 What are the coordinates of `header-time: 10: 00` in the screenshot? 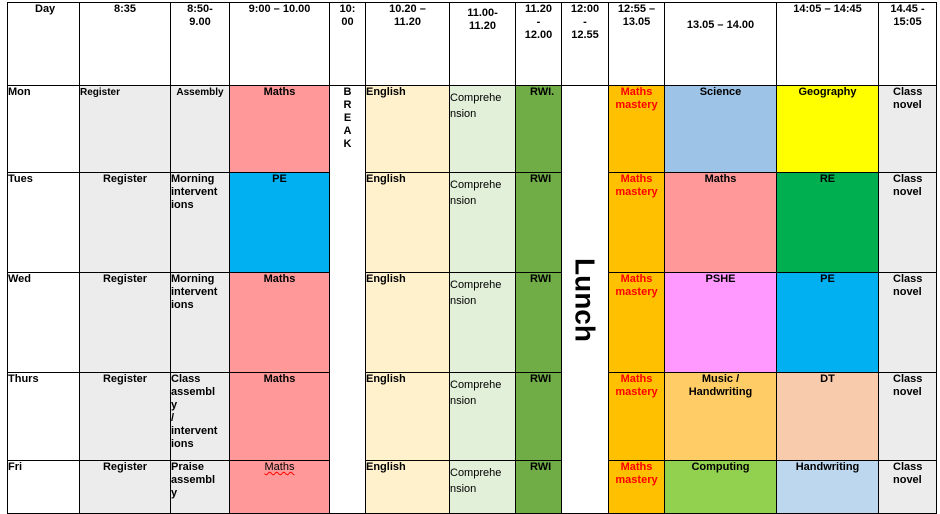 It's located at (347, 44).